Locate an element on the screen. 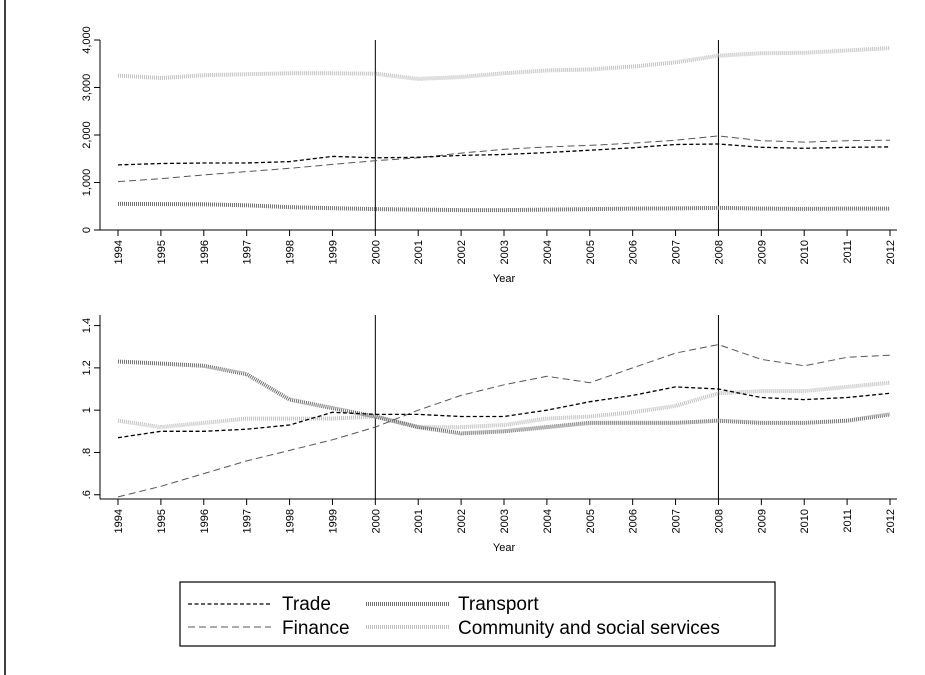  y-tick-label: 1.2 is located at coordinates (87, 367).